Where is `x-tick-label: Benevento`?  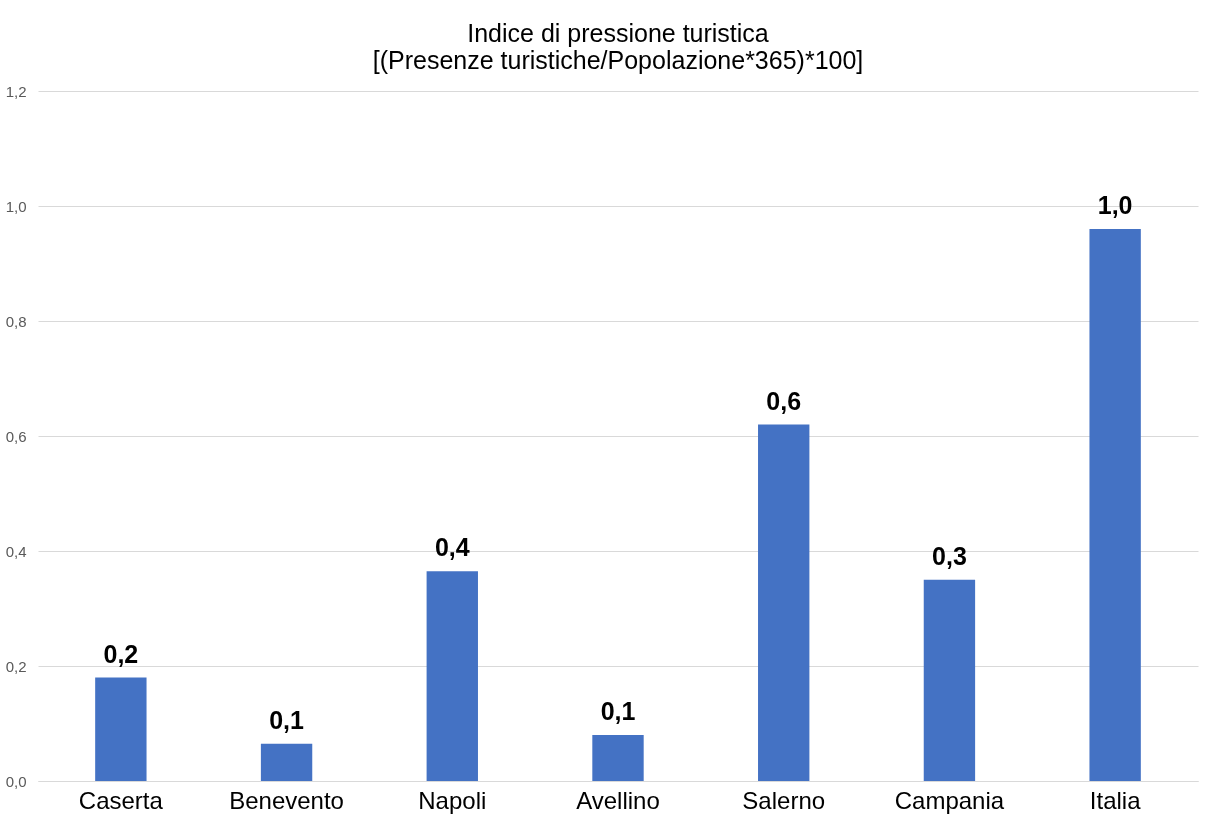 x-tick-label: Benevento is located at coordinates (286, 800).